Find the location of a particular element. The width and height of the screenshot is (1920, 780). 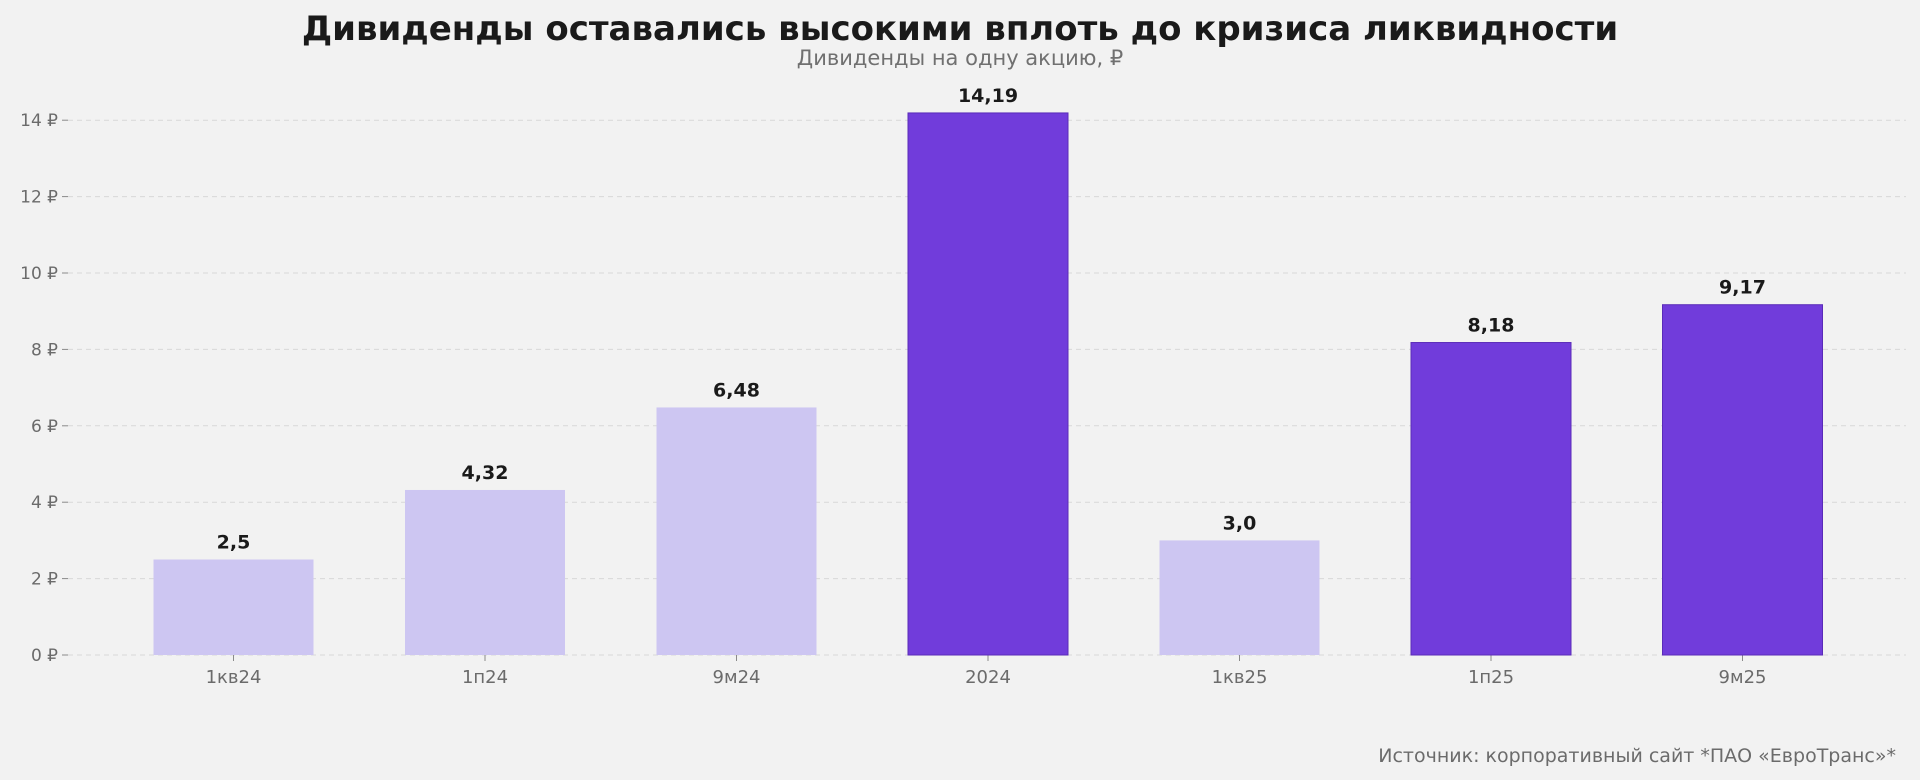

data-label: 9,17 is located at coordinates (1742, 288).